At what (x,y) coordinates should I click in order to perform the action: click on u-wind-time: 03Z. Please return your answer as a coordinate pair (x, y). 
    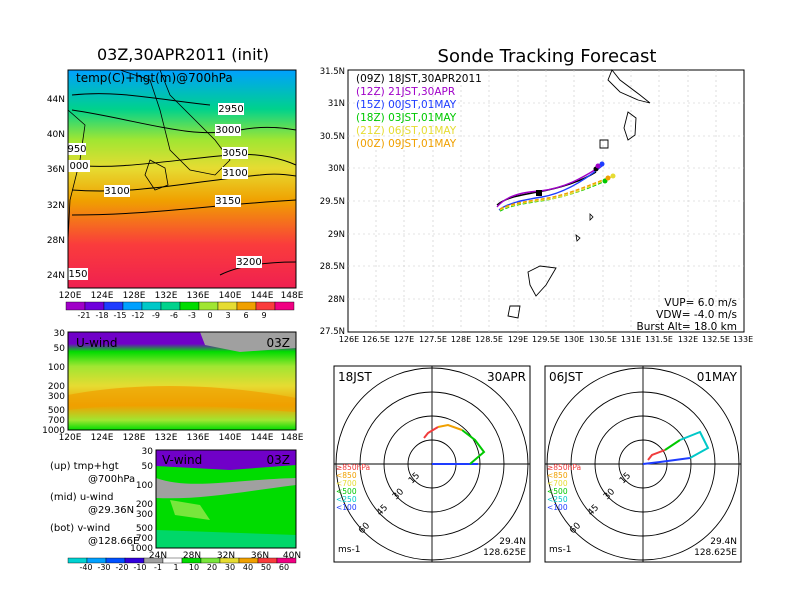
    Looking at the image, I should click on (279, 343).